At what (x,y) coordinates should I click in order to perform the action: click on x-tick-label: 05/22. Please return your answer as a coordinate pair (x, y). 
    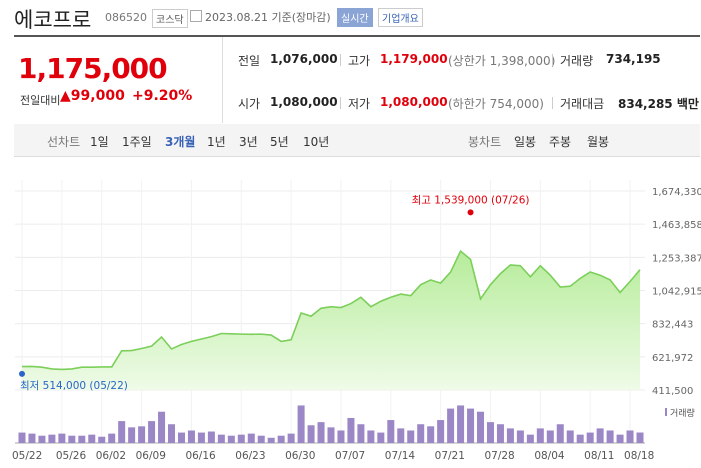
    Looking at the image, I should click on (27, 456).